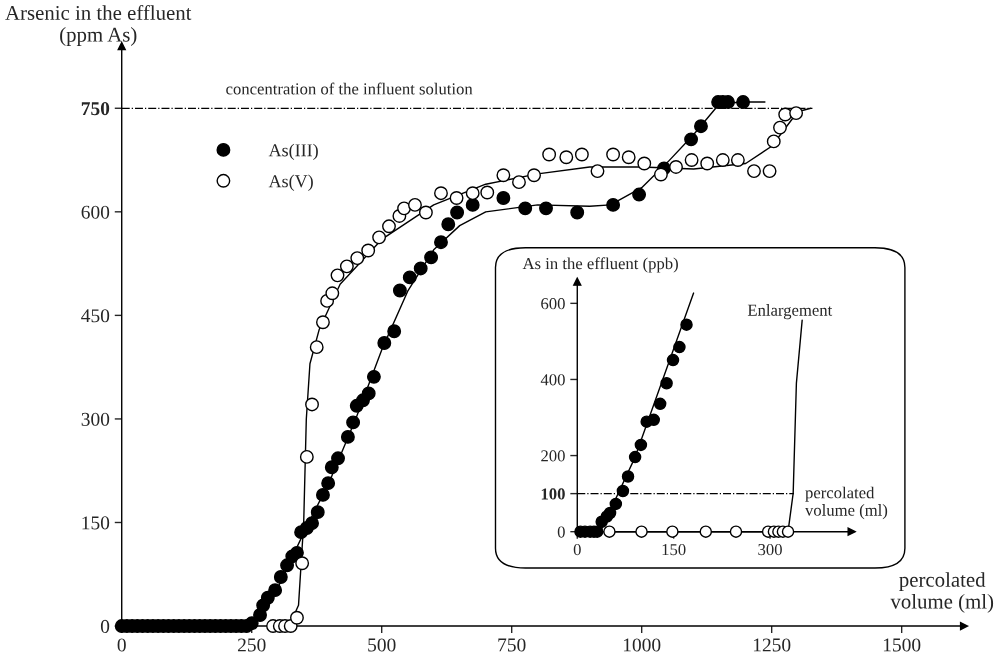  I want to click on x-tick-label: 300, so click(770, 549).